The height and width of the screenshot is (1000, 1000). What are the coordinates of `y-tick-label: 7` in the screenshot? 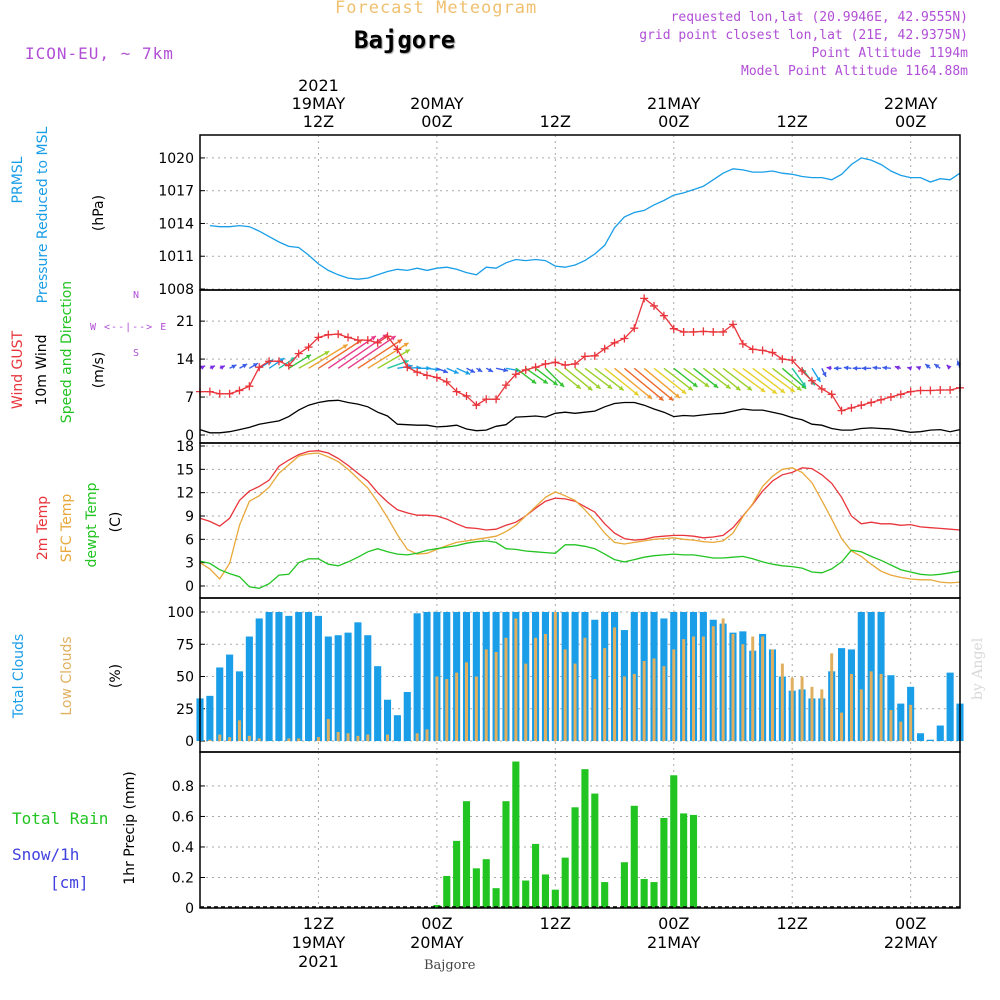 It's located at (189, 398).